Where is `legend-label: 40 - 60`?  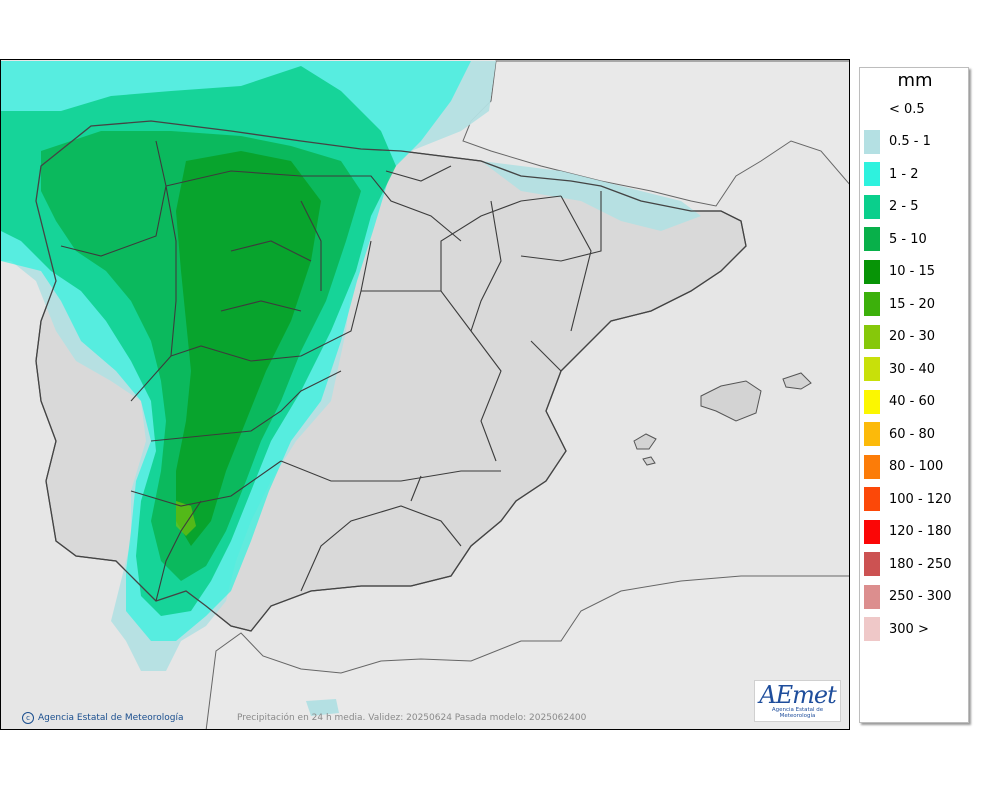 legend-label: 40 - 60 is located at coordinates (912, 401).